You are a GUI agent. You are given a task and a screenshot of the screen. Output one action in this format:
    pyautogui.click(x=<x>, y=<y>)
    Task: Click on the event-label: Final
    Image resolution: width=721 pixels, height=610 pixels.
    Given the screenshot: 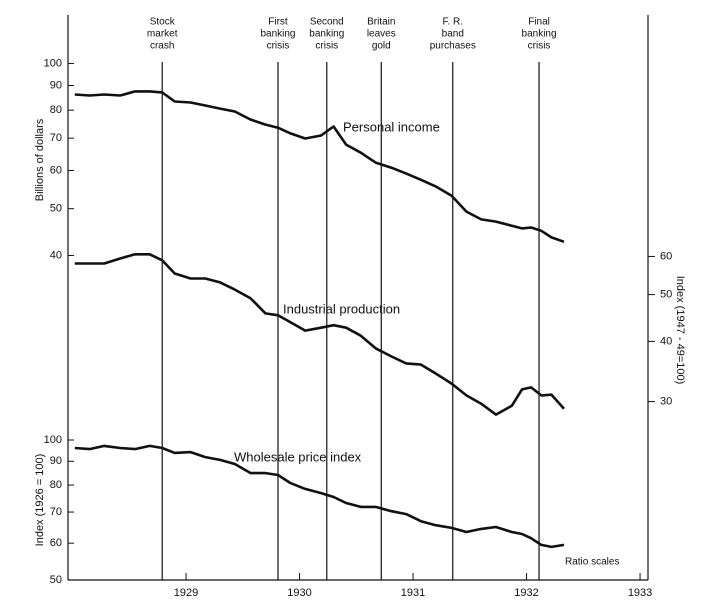 What is the action you would take?
    pyautogui.click(x=539, y=22)
    